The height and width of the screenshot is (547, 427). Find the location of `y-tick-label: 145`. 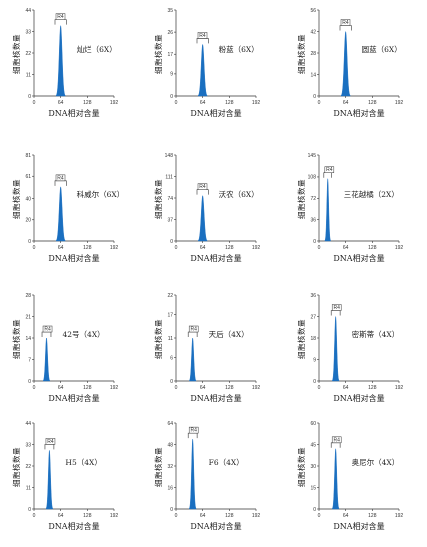

y-tick-label: 145 is located at coordinates (312, 156).